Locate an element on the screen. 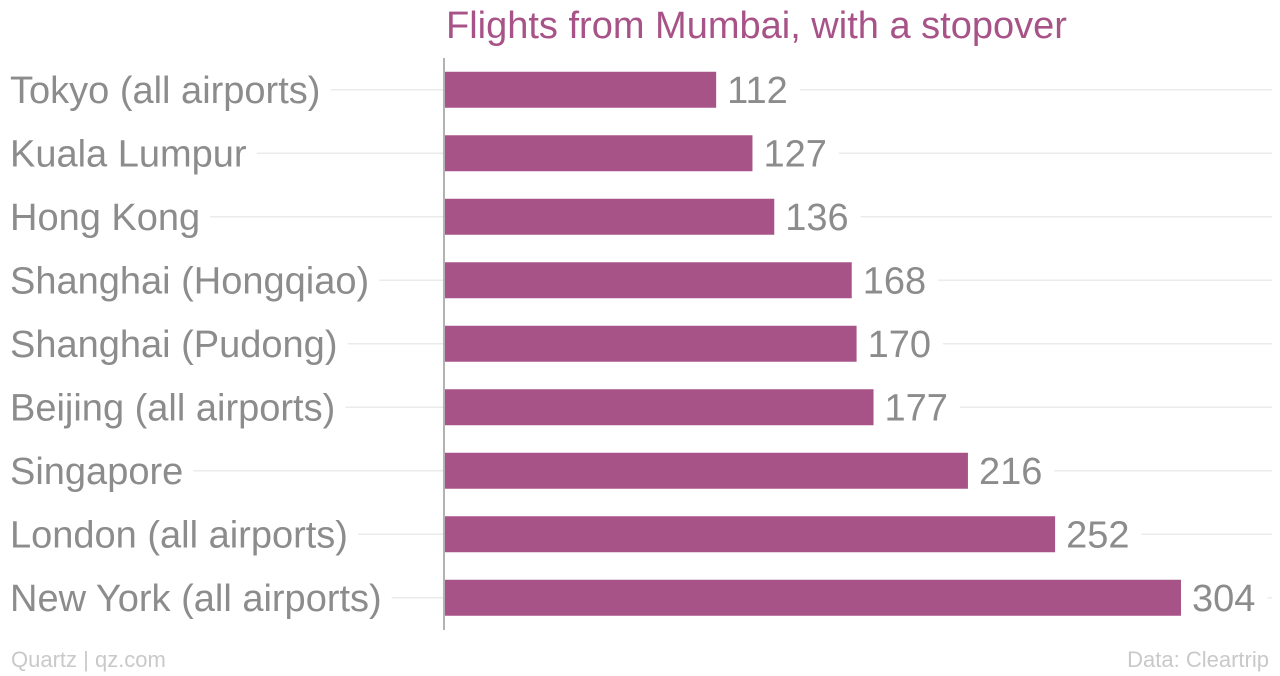 The image size is (1280, 676). source-credit: Quartz | qz.com is located at coordinates (88, 659).